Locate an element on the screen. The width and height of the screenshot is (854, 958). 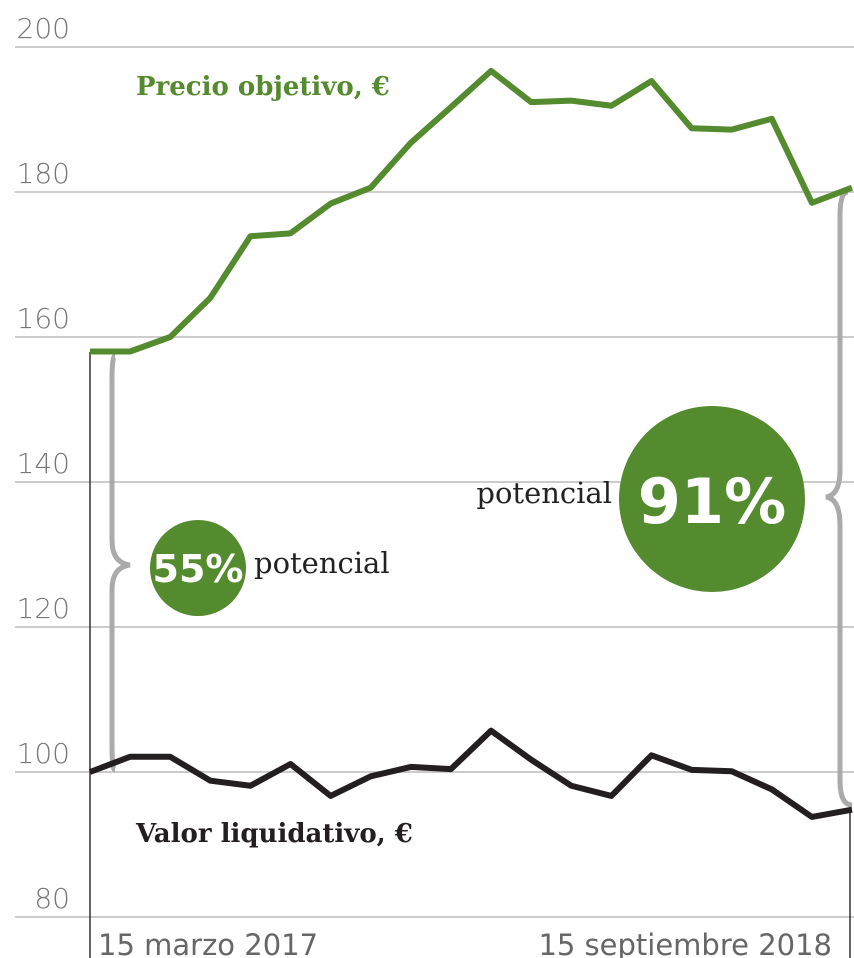
annotation: 55% is located at coordinates (198, 569).